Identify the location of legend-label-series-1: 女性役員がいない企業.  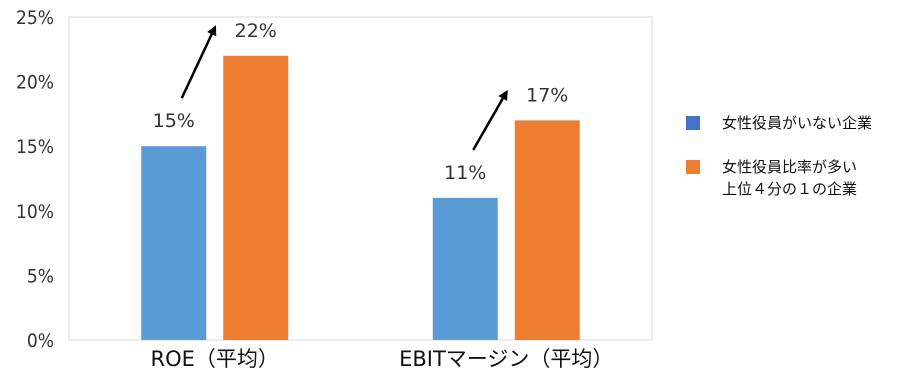
(797, 123).